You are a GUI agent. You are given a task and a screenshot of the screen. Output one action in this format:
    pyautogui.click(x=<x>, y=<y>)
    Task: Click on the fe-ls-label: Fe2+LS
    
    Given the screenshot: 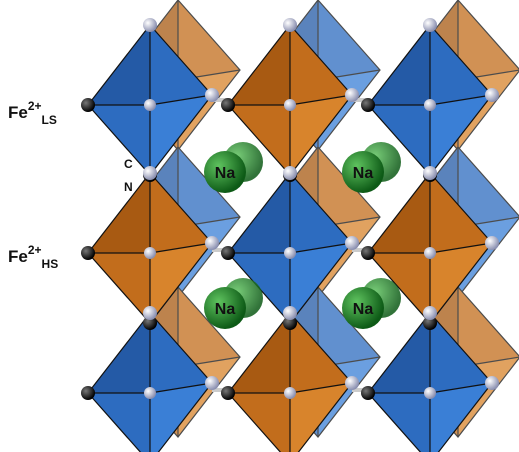 What is the action you would take?
    pyautogui.click(x=32, y=113)
    